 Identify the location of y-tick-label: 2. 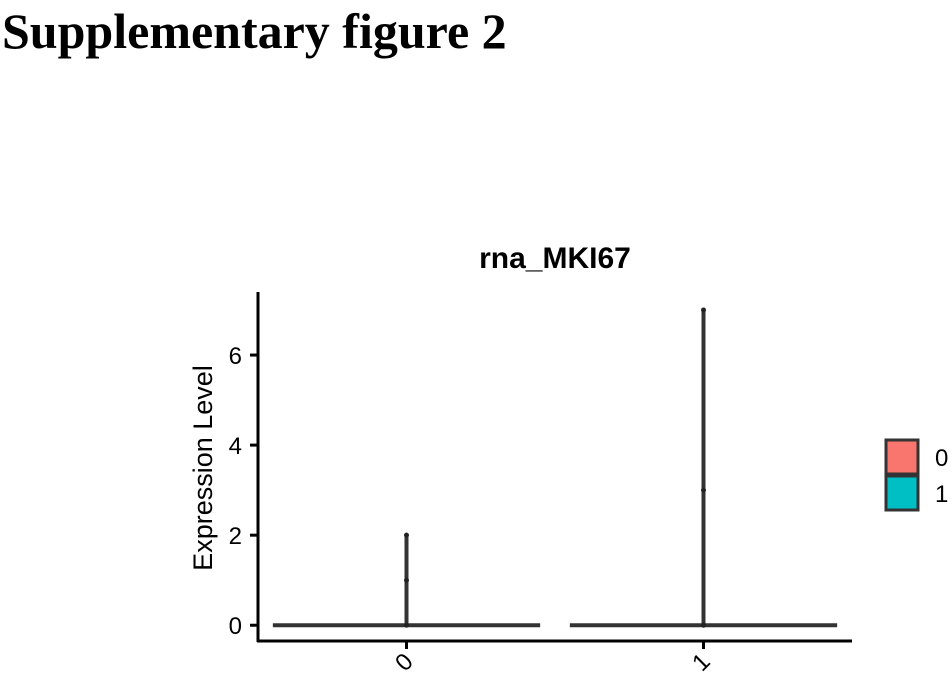
(235, 536).